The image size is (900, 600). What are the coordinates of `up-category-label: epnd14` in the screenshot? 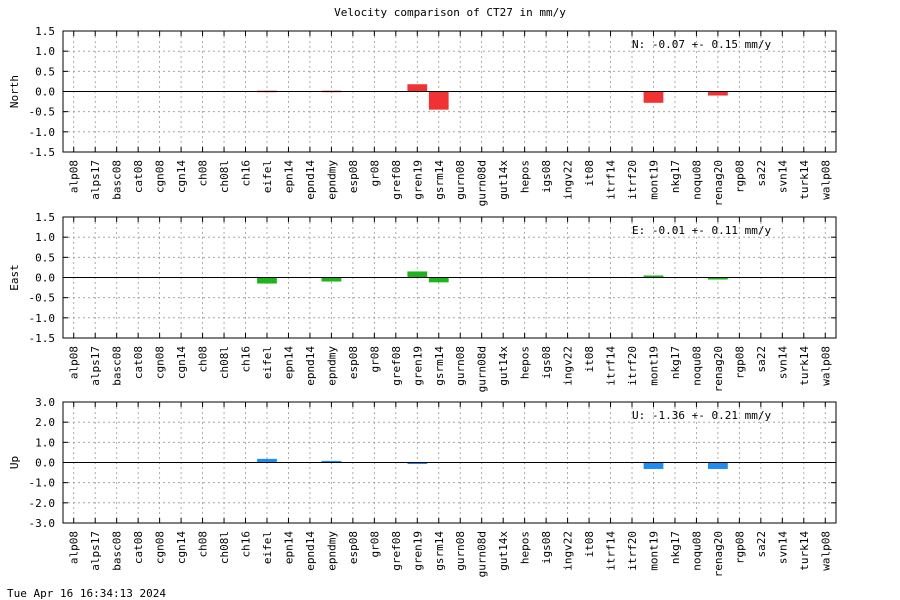 It's located at (310, 551).